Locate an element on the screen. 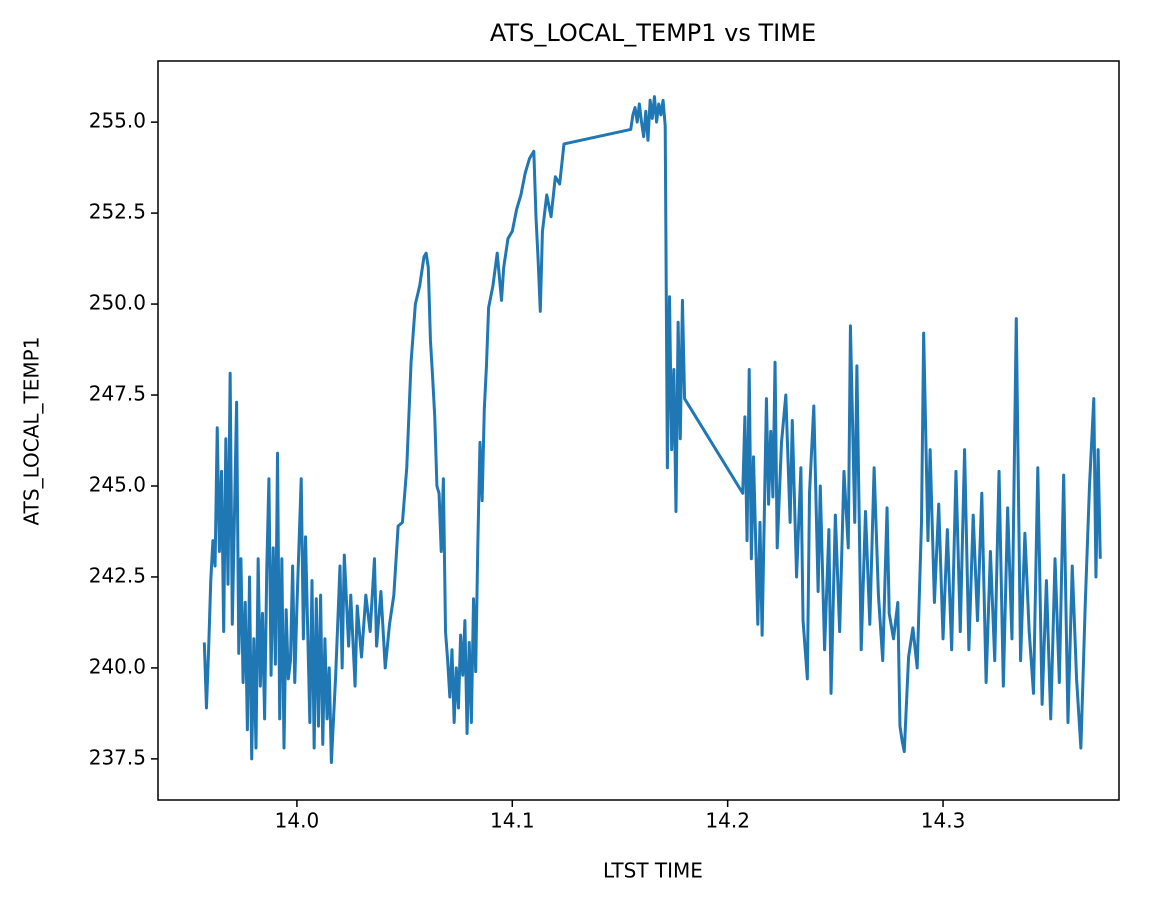 This screenshot has width=1170, height=907. x-tick-label: 14.3 is located at coordinates (943, 821).